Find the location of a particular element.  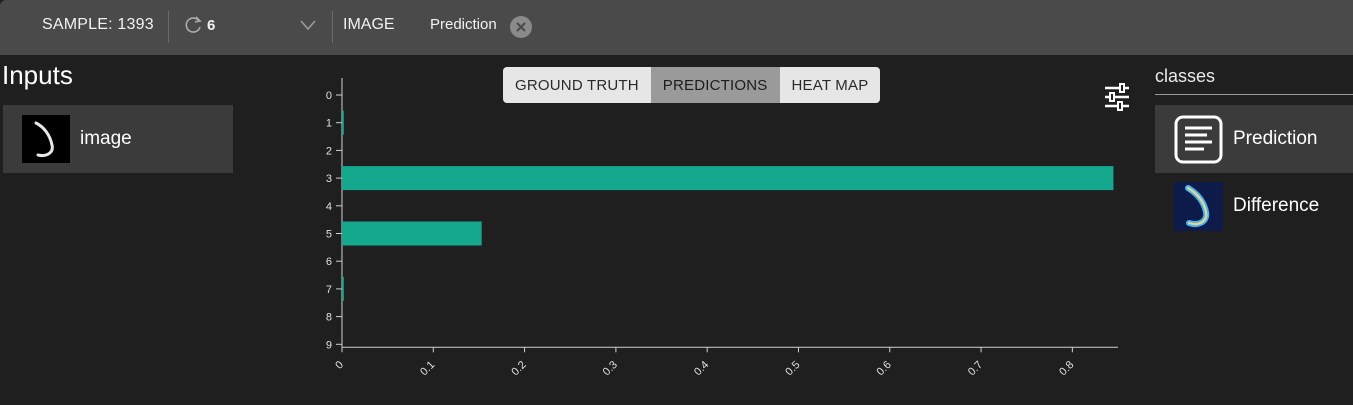

x-tick-label: 0.8 is located at coordinates (1066, 368).